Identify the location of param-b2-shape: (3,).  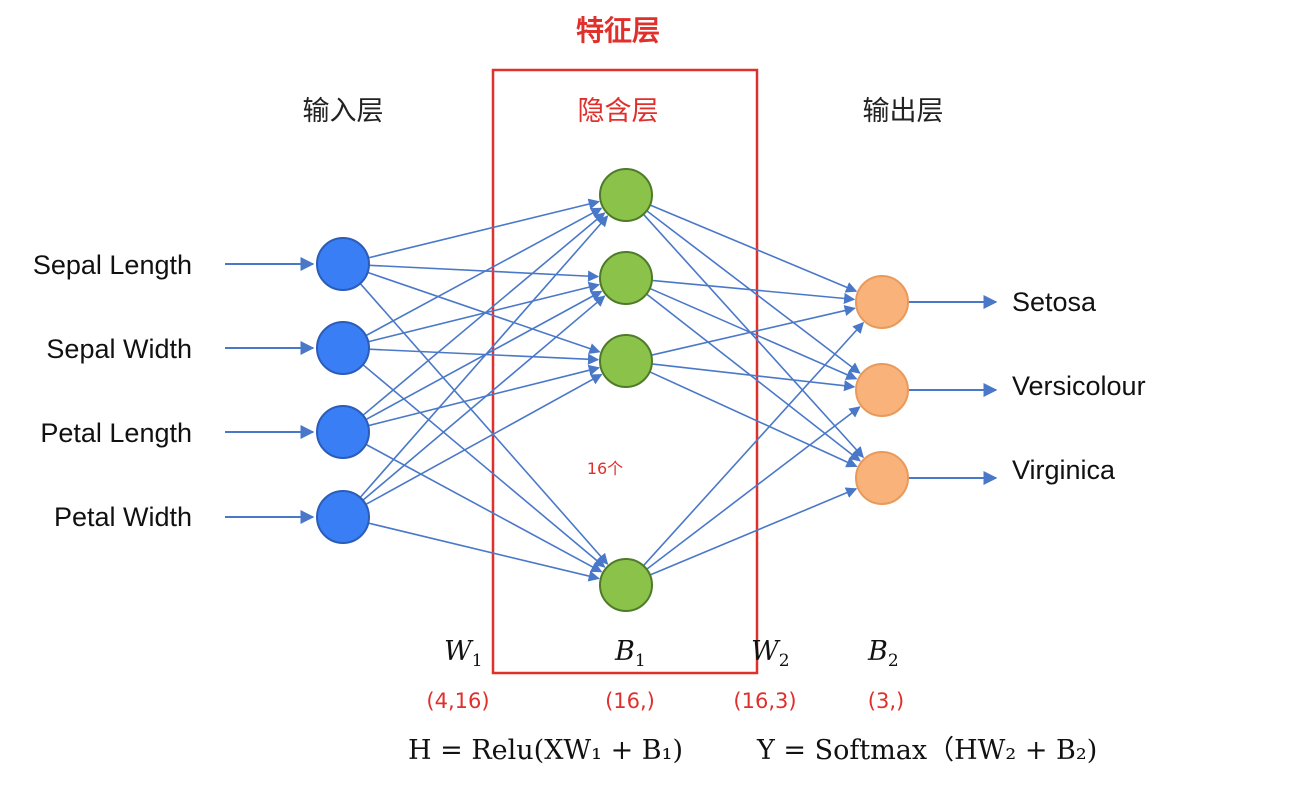
(886, 701).